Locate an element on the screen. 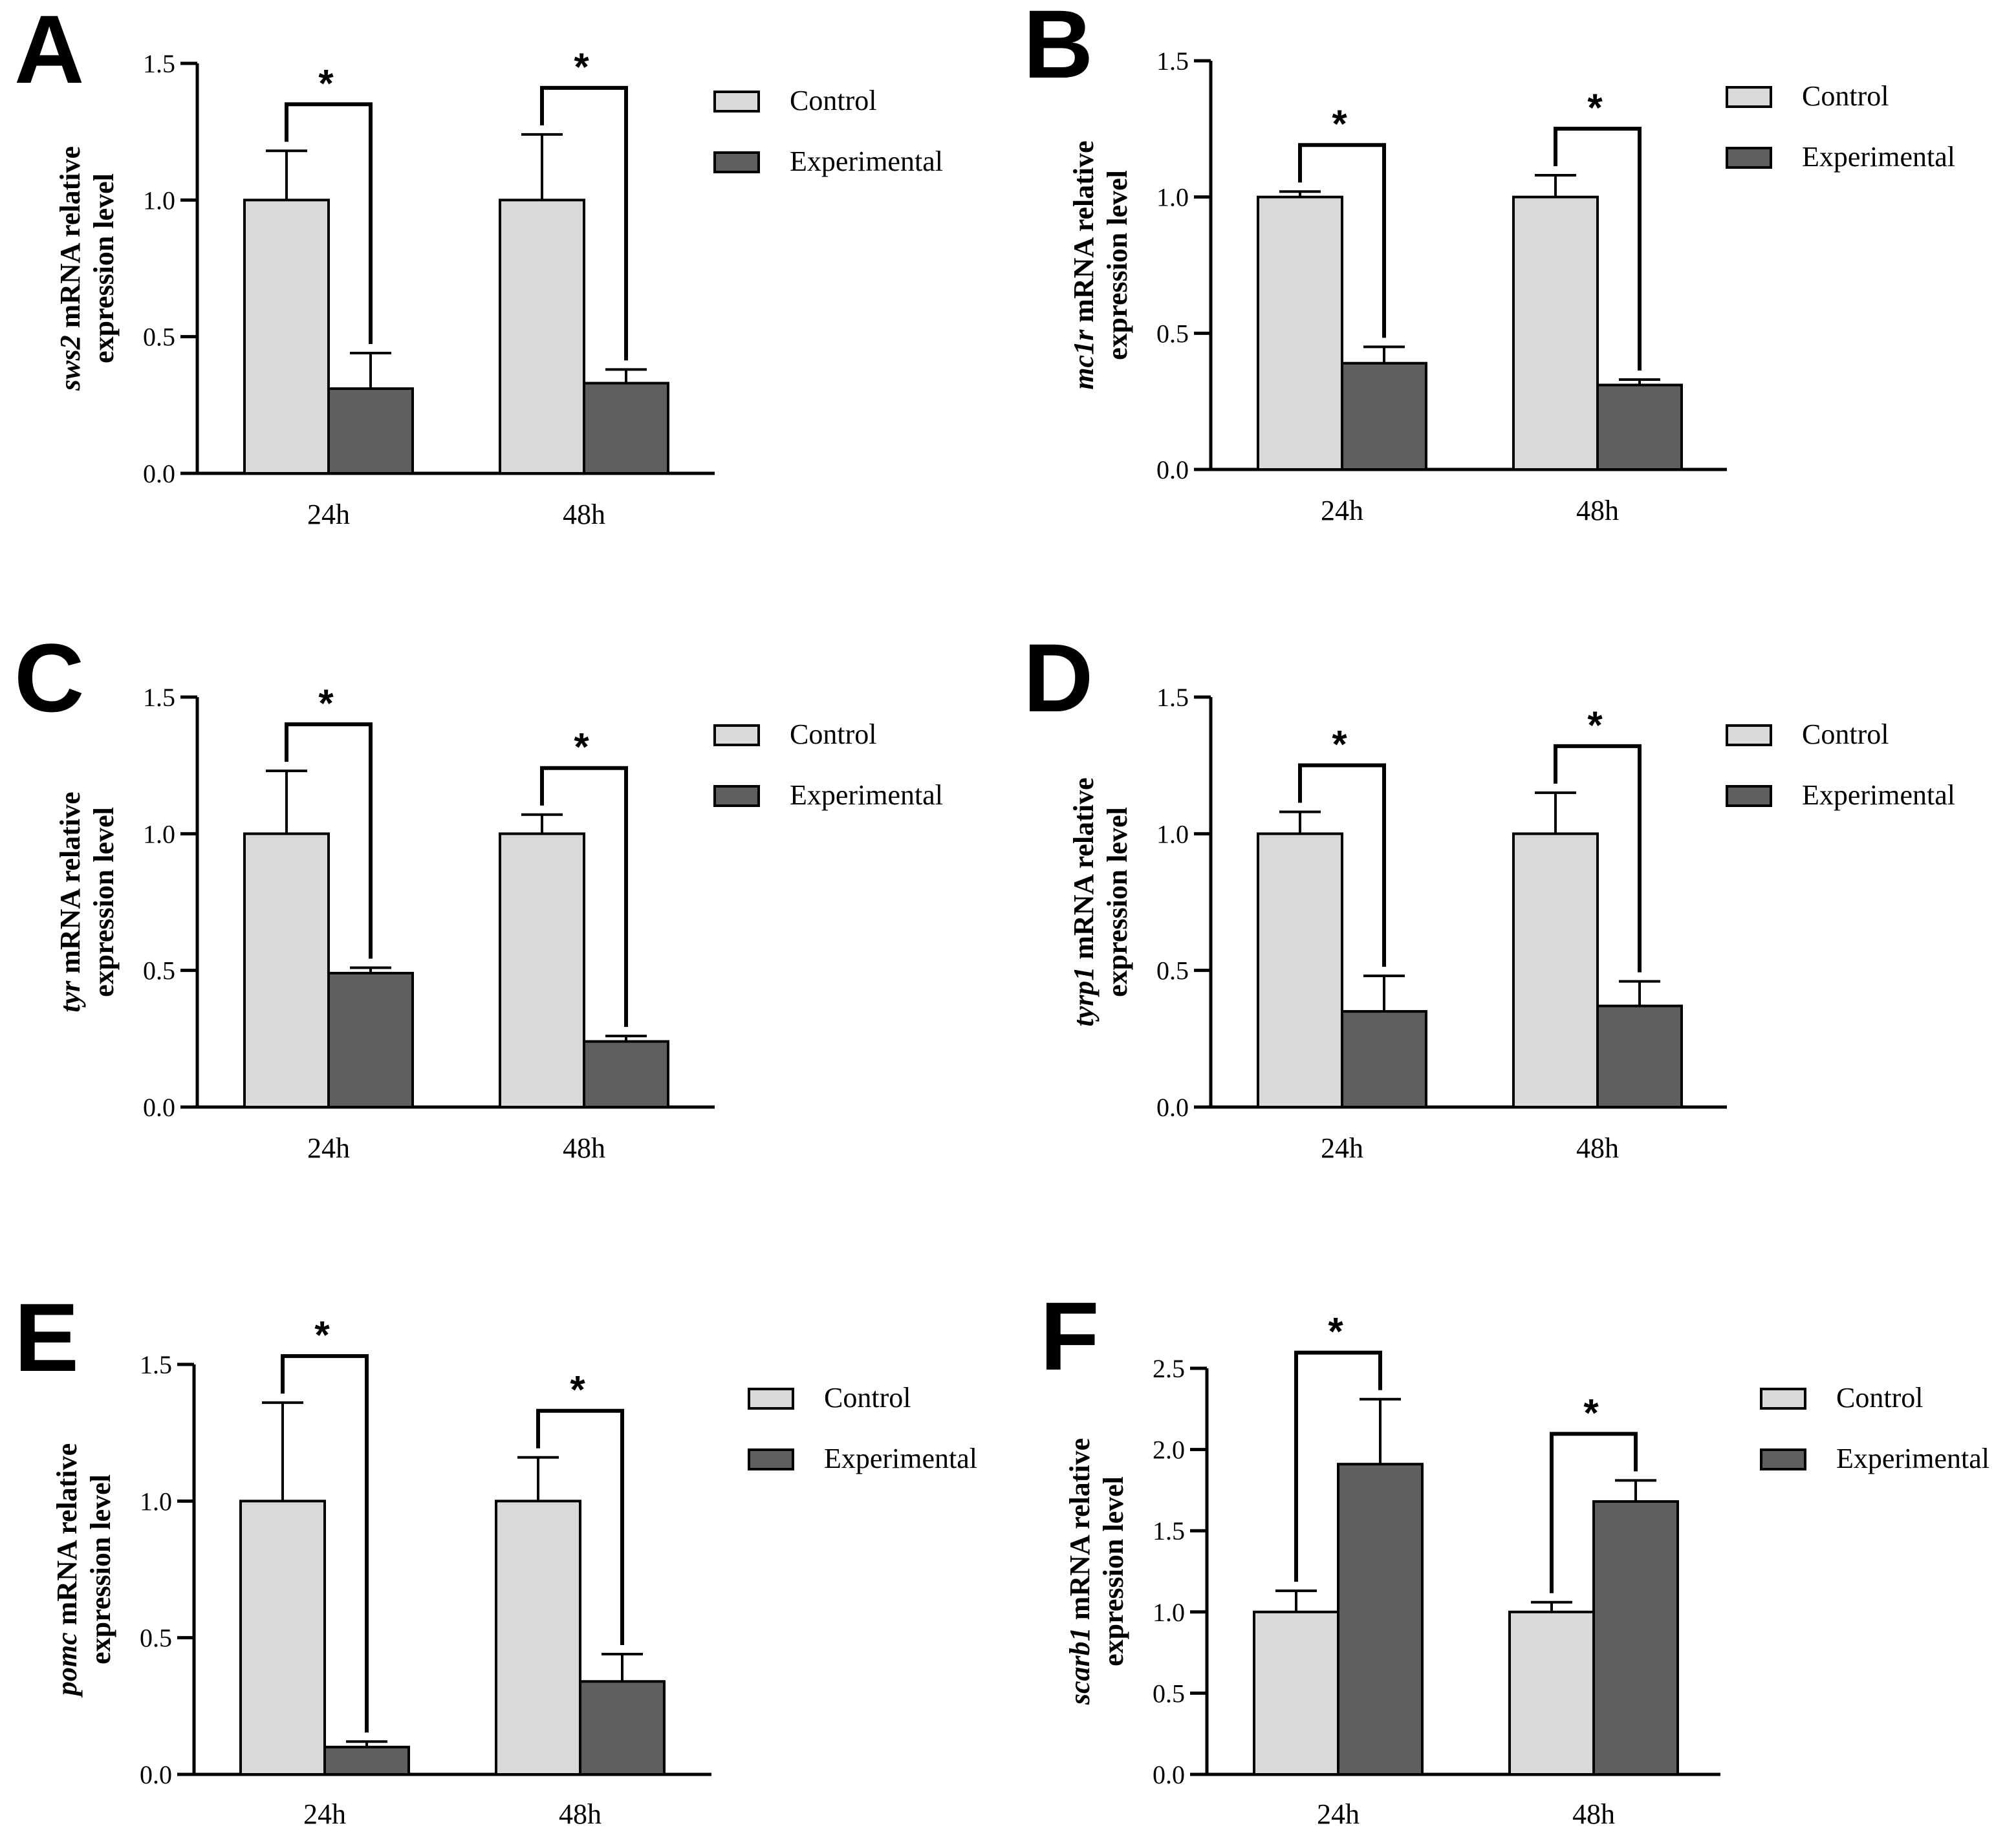 The height and width of the screenshot is (1830, 2016). y-axis-title-gene: tyrp1 is located at coordinates (1084, 997).